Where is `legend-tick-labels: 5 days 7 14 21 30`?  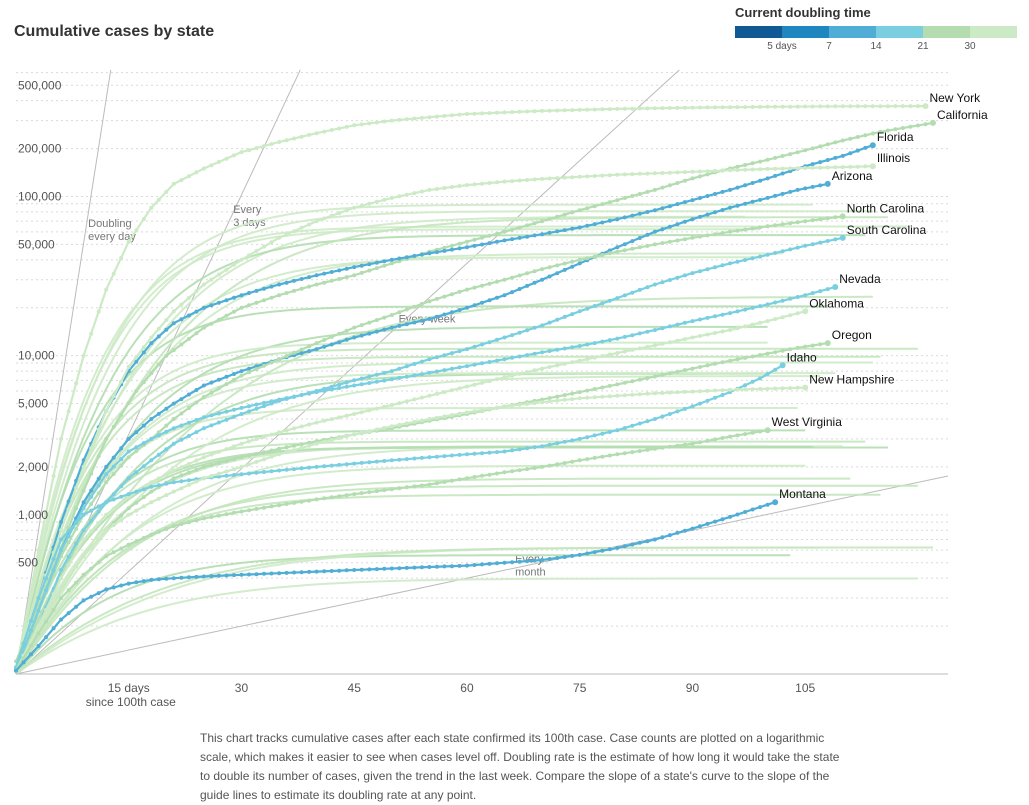
legend-tick-labels: 5 days 7 14 21 30 is located at coordinates (876, 46).